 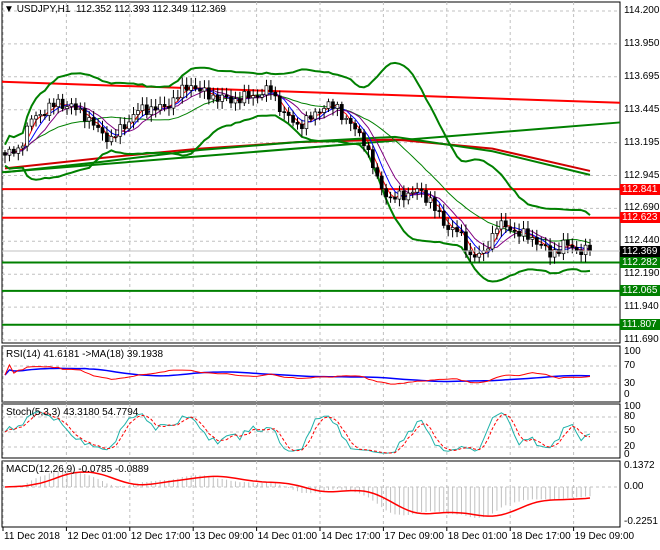 I want to click on current-price-tag: 112.369, so click(x=640, y=251).